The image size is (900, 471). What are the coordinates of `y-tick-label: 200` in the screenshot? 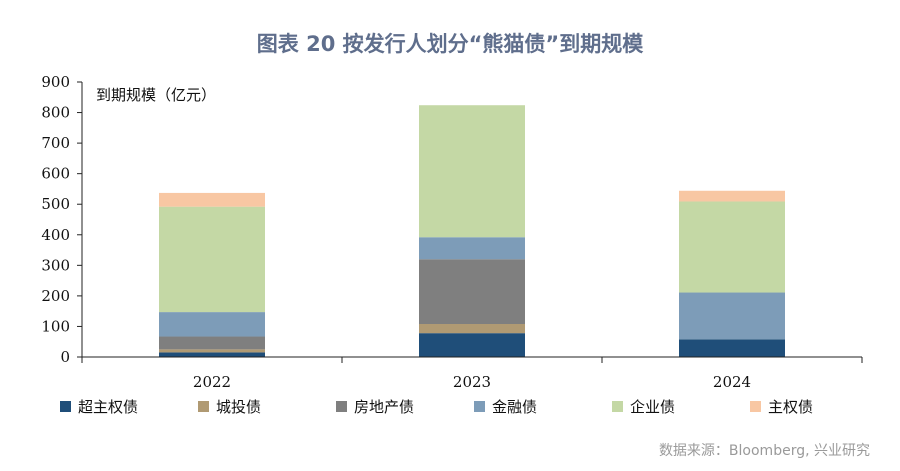 It's located at (55, 296).